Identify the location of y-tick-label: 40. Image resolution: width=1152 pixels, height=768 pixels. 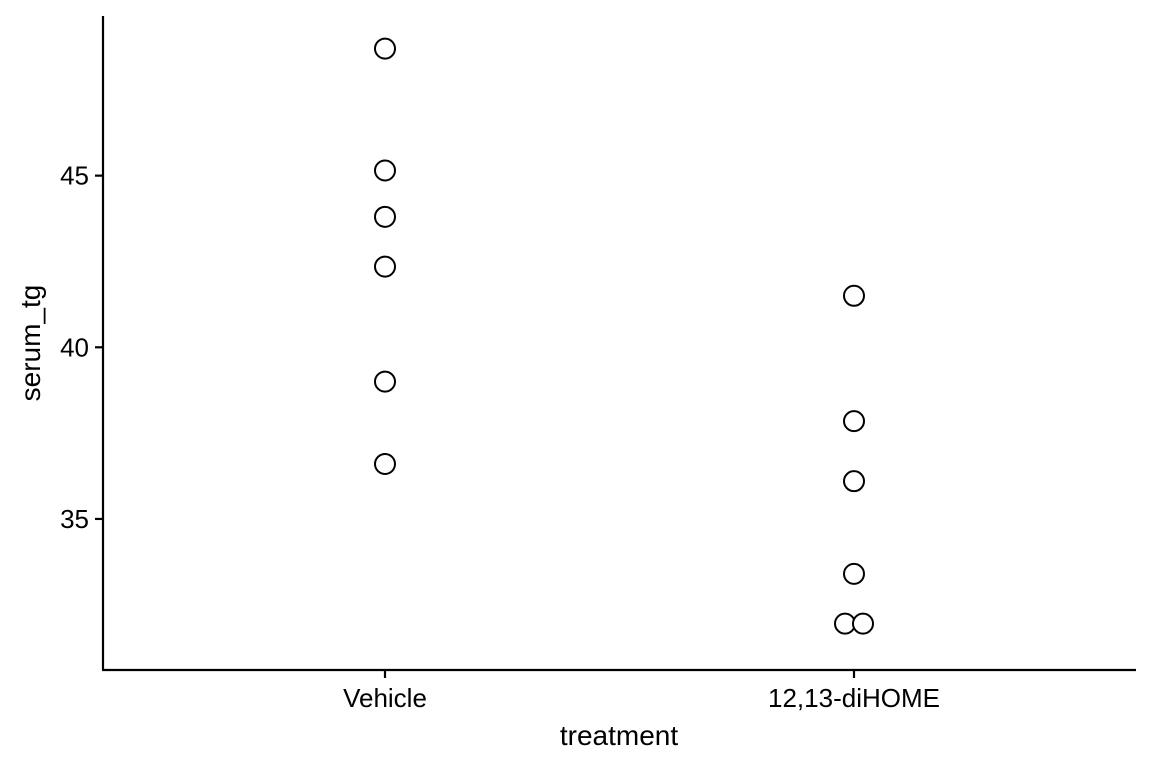
(74, 347).